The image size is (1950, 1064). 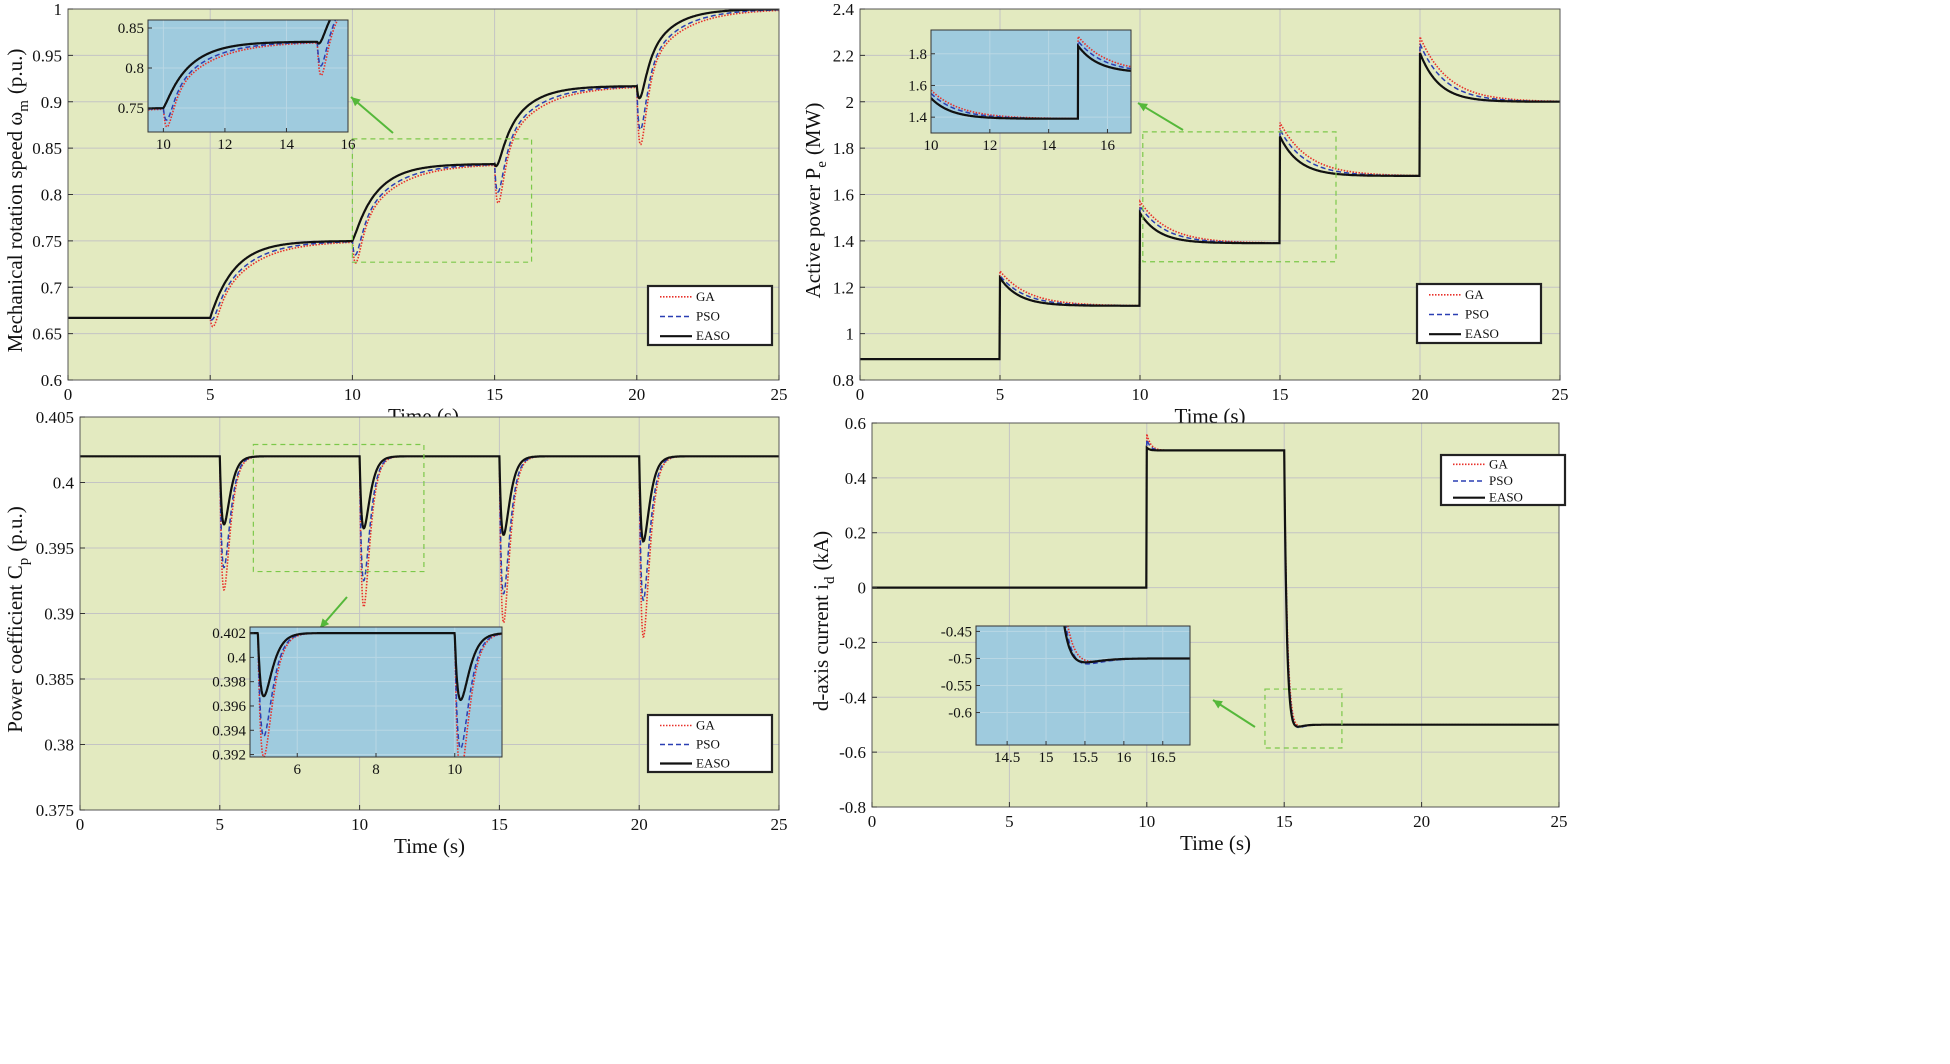 I want to click on y-tick-label: 0.95, so click(x=47, y=55).